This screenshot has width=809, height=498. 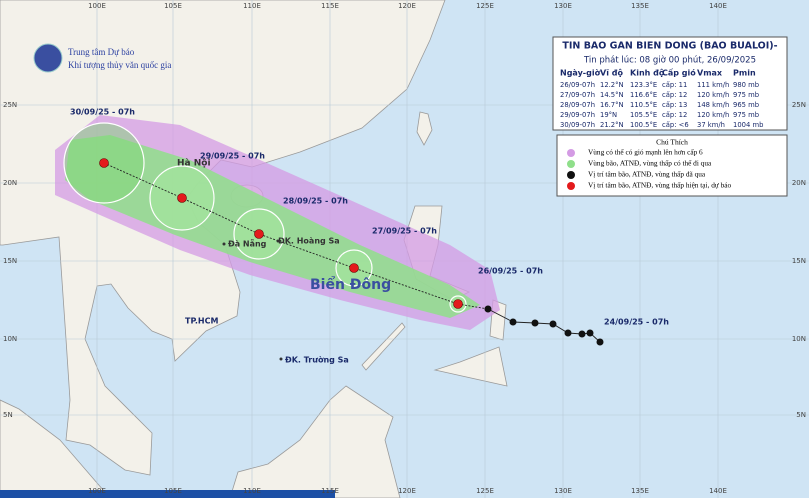 I want to click on cell: 111 km/h, so click(x=713, y=85).